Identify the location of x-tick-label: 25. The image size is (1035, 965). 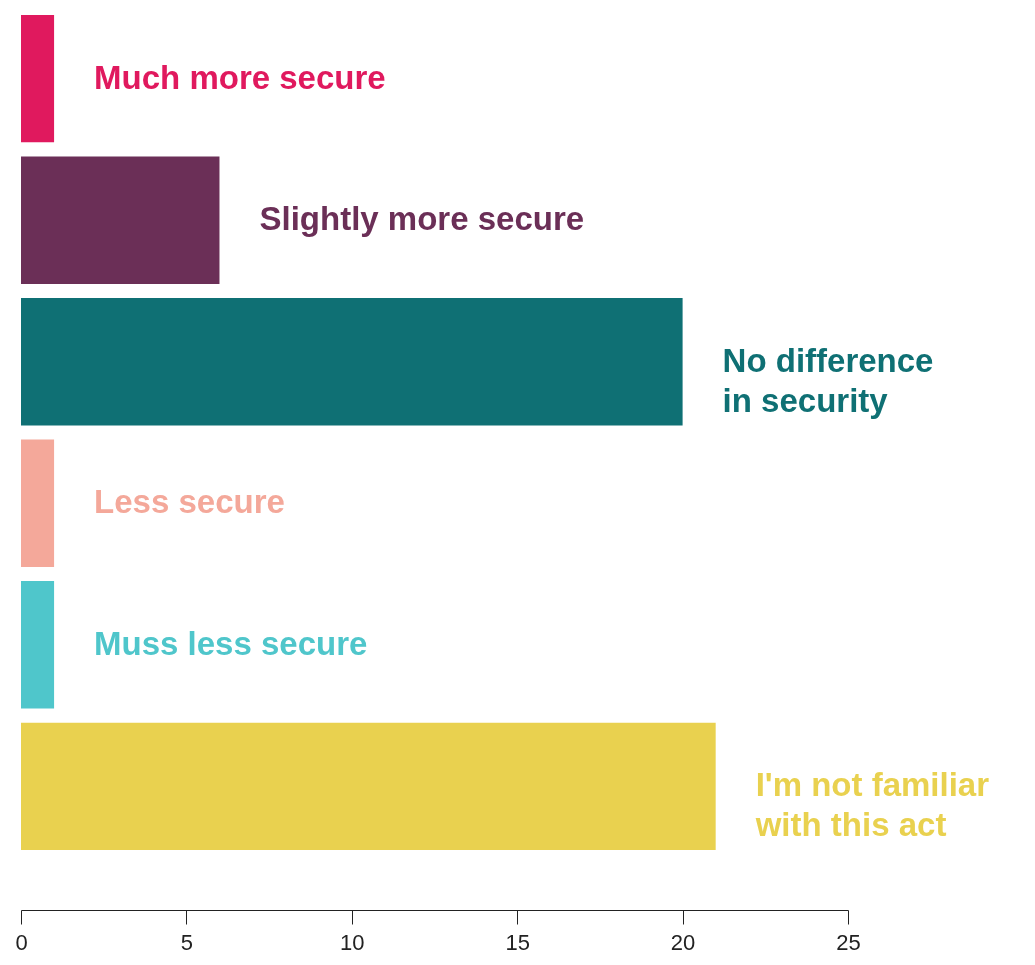
(848, 942).